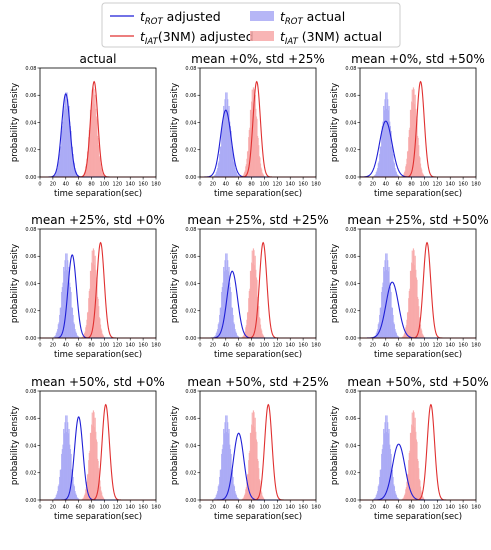 The image size is (491, 550). I want to click on panel-title: mean +25%, std +25%, so click(257, 220).